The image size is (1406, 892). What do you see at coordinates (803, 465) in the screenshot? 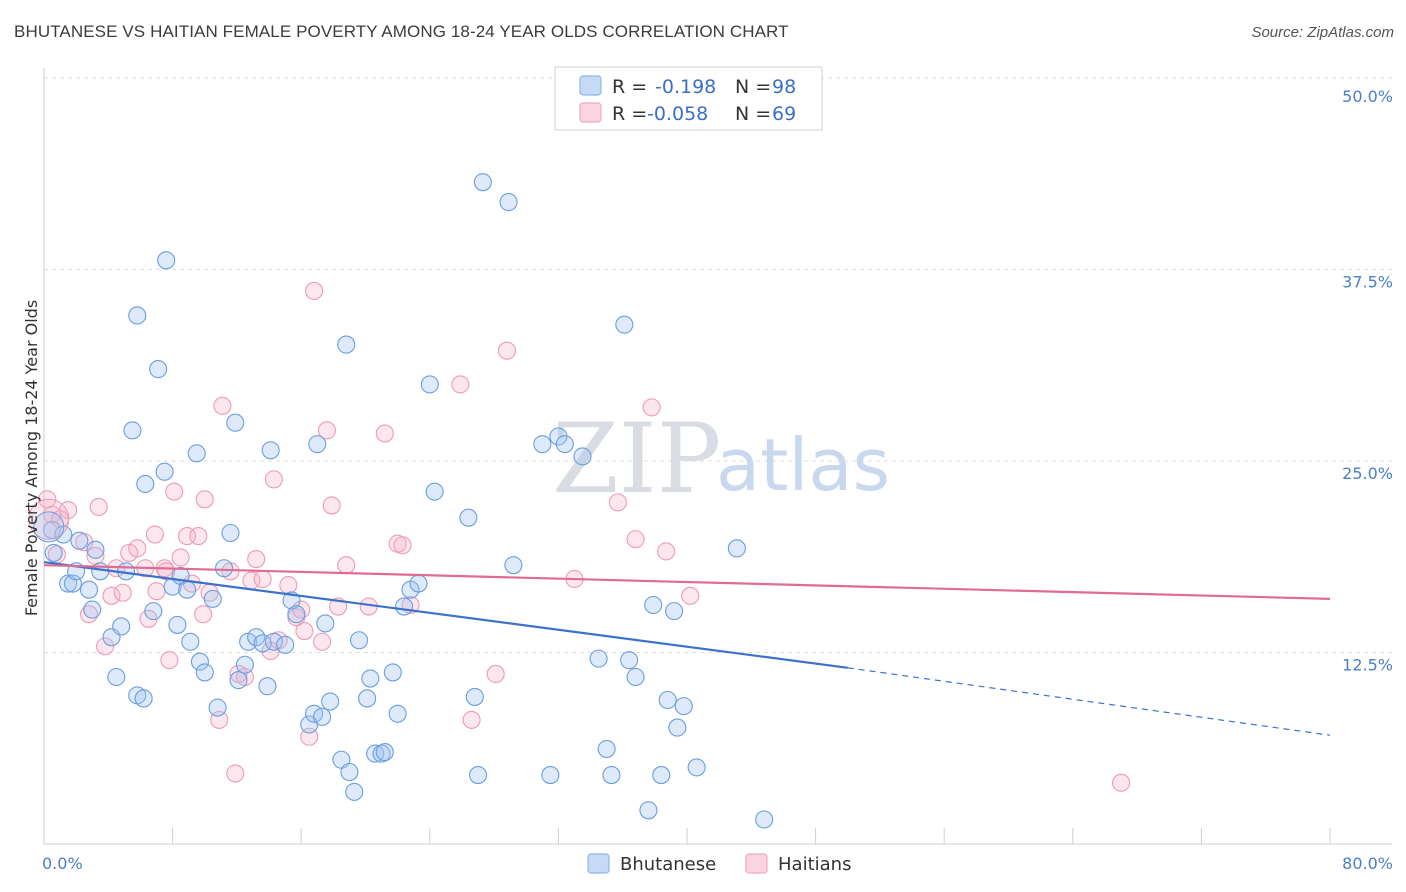
I see `watermark-atlas: atlas` at bounding box center [803, 465].